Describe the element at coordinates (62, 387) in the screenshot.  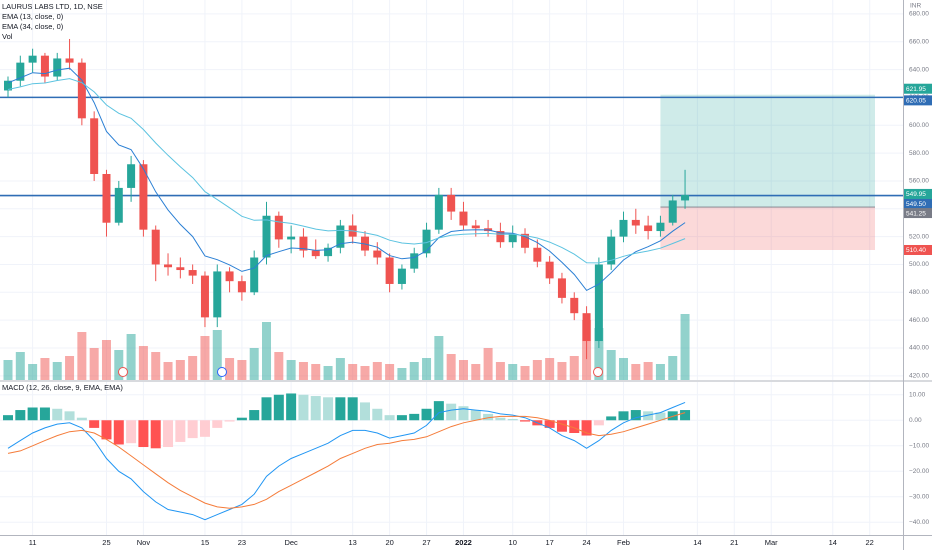
I see `macd-title: MACD (12, 26, close, 9, EMA, EMA)` at that location.